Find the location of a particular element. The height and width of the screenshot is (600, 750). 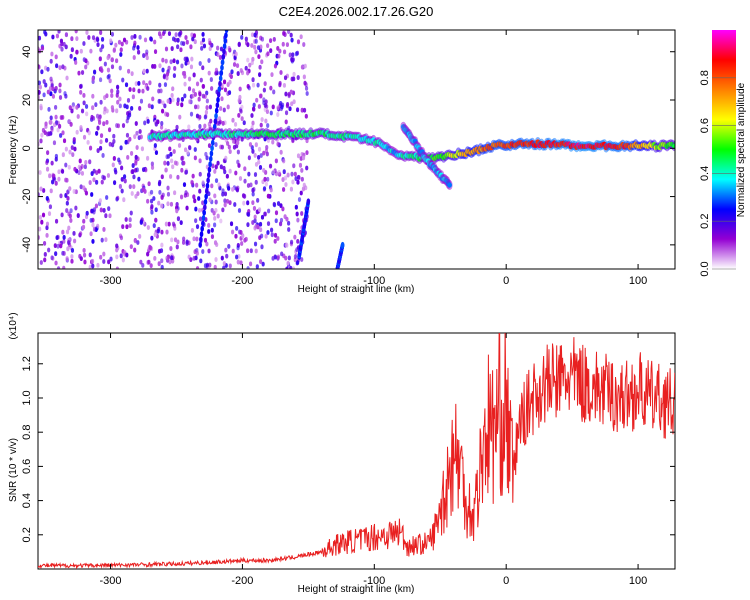

snr-y-tick-label: 0.4 is located at coordinates (27, 500).